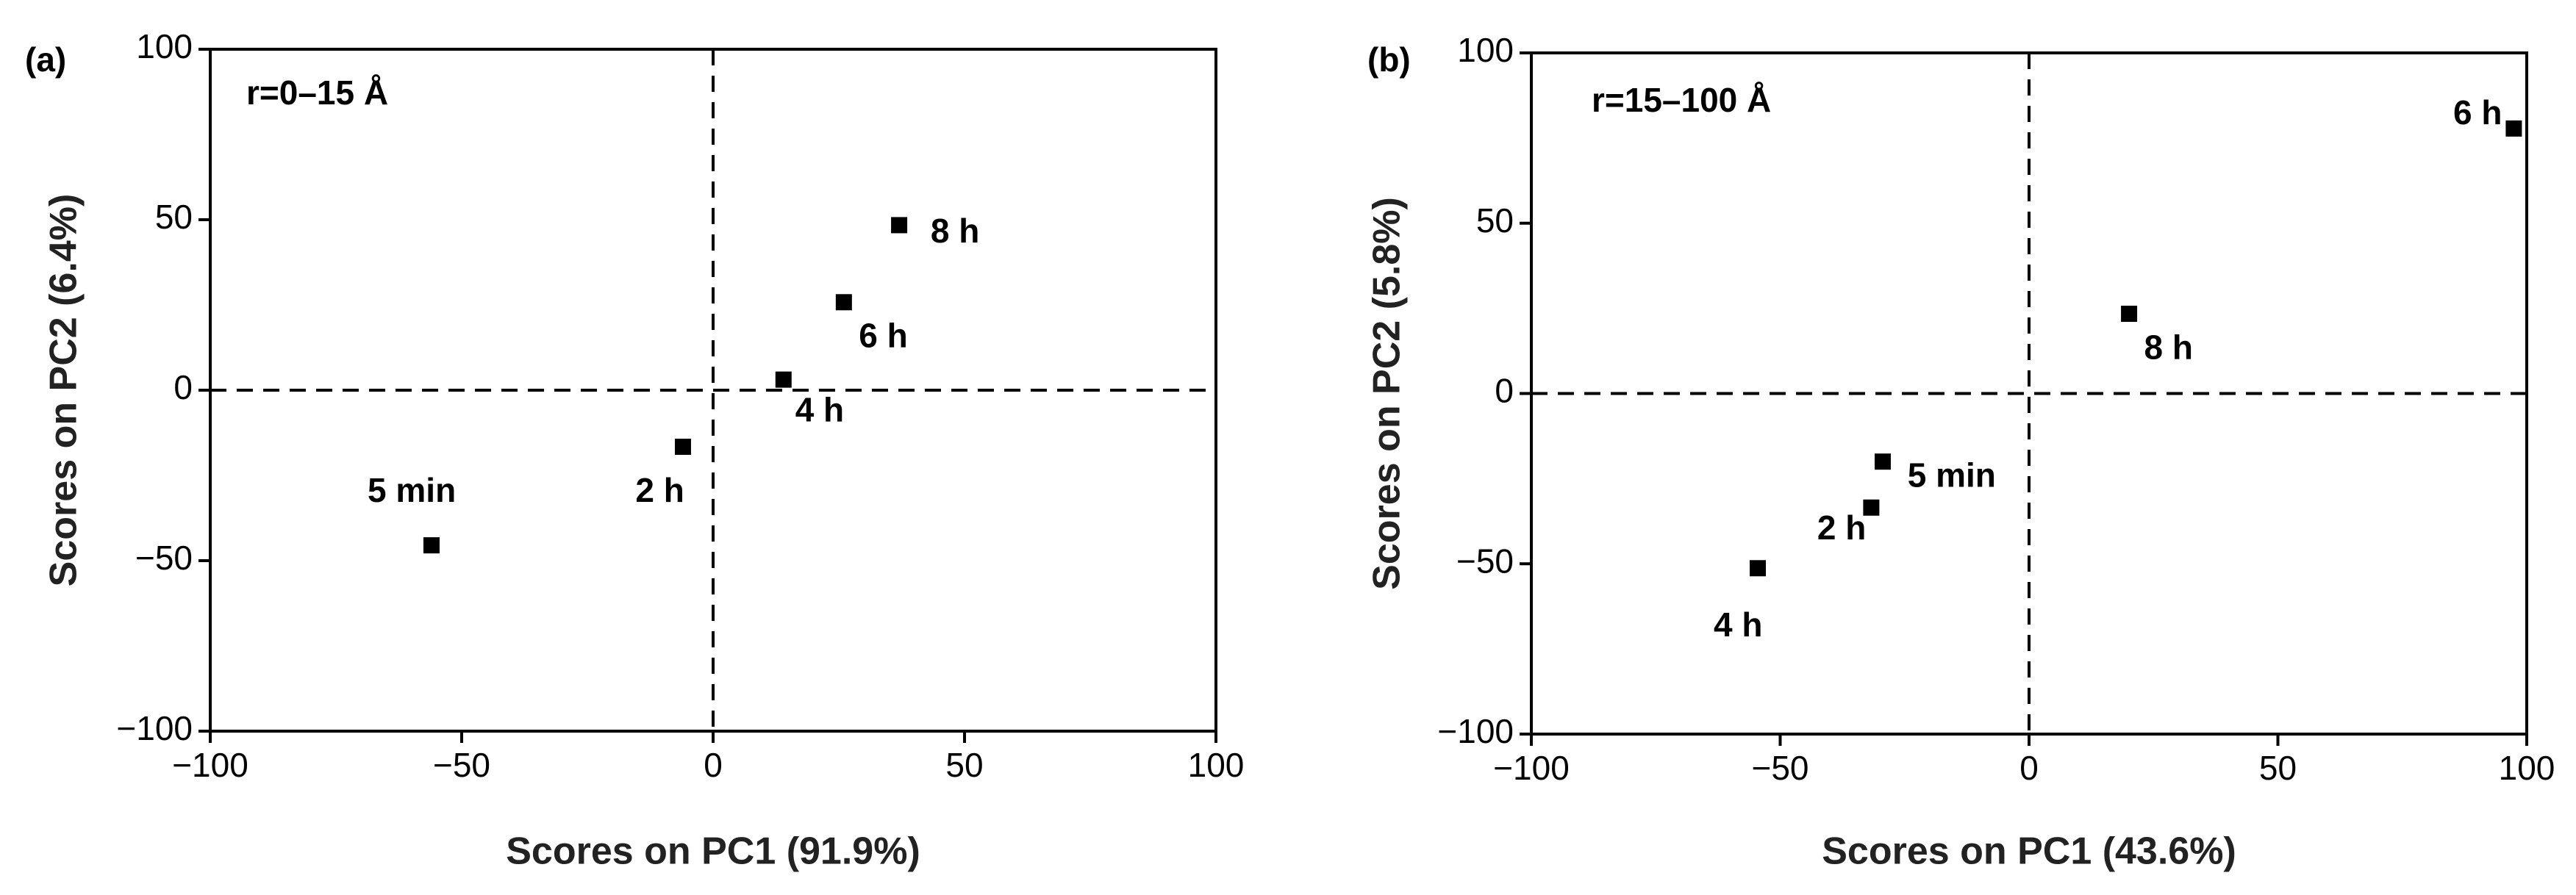 The width and height of the screenshot is (2576, 895). I want to click on x-axis-title: Scores on PC1 (43.6%), so click(2029, 851).